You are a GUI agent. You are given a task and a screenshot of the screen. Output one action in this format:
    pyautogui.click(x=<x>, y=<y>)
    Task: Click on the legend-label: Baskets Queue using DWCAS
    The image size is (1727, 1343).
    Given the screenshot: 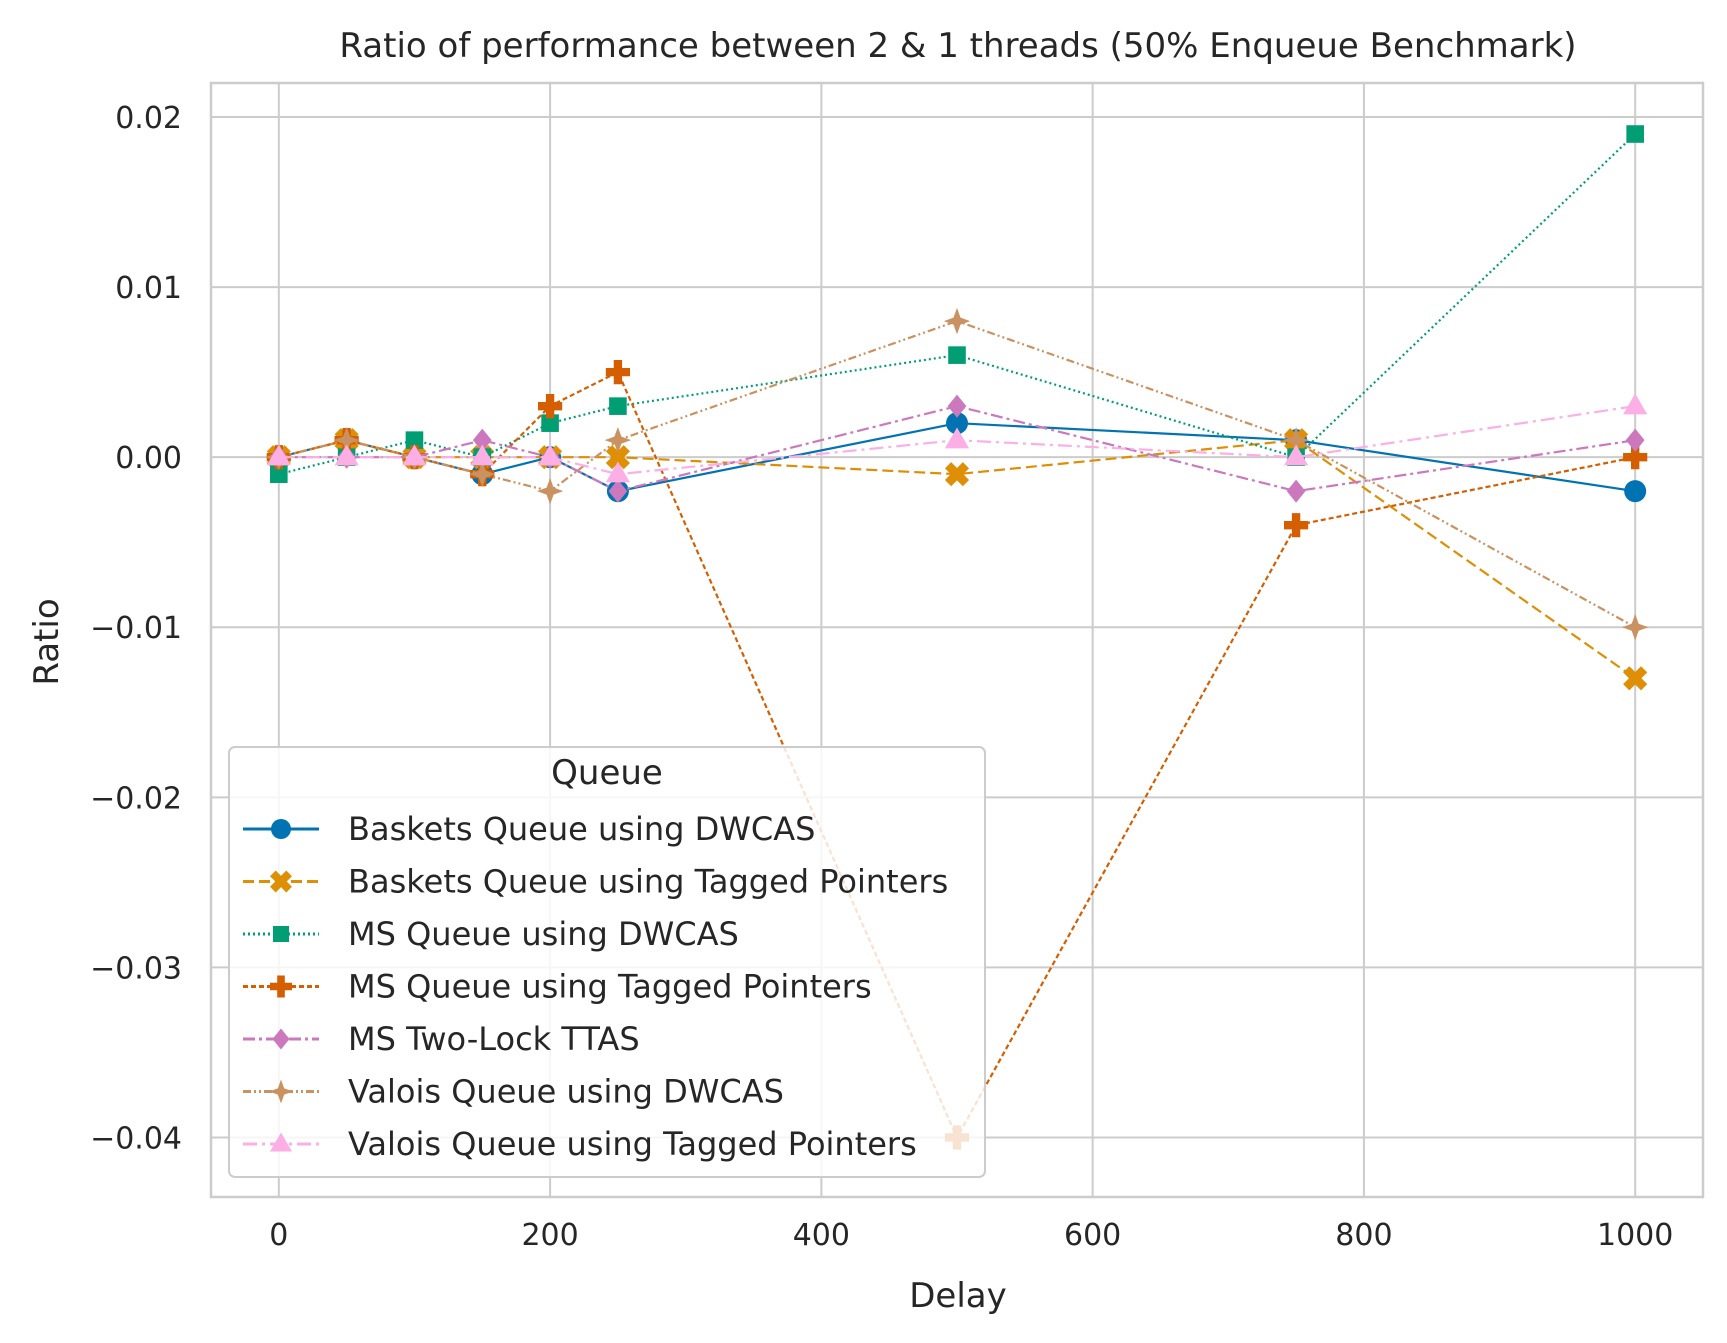 What is the action you would take?
    pyautogui.click(x=581, y=829)
    